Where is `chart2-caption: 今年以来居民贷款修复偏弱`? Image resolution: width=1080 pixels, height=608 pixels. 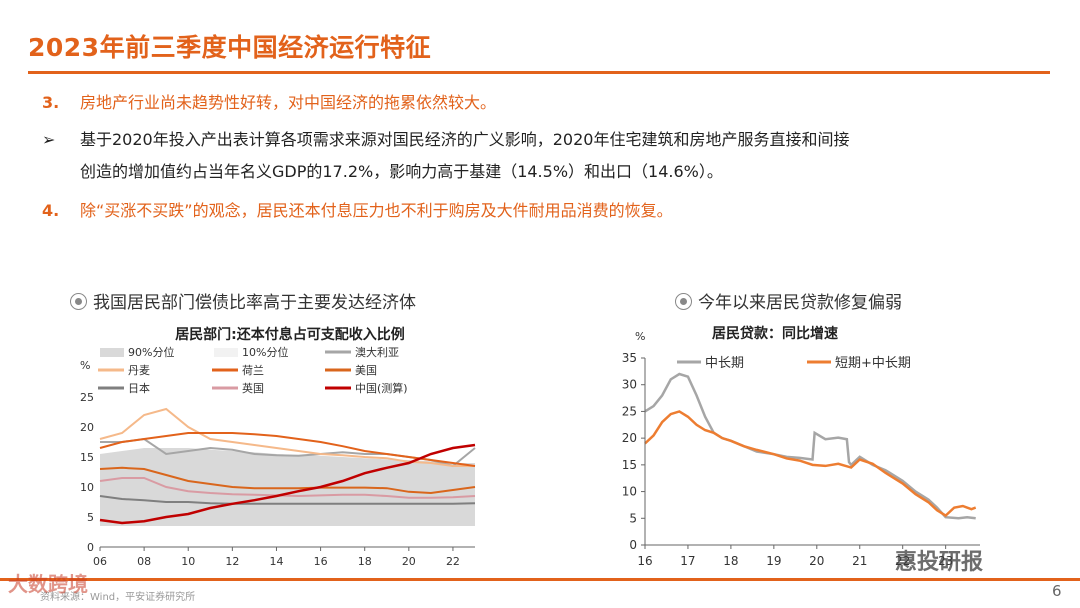
chart2-caption: 今年以来居民贷款修复偏弱 is located at coordinates (788, 300).